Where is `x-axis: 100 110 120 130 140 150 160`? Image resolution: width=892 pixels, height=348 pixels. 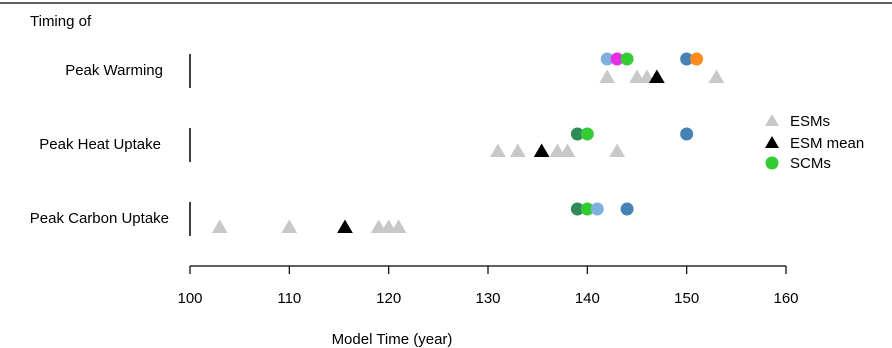 x-axis: 100 110 120 130 140 150 160 is located at coordinates (488, 286).